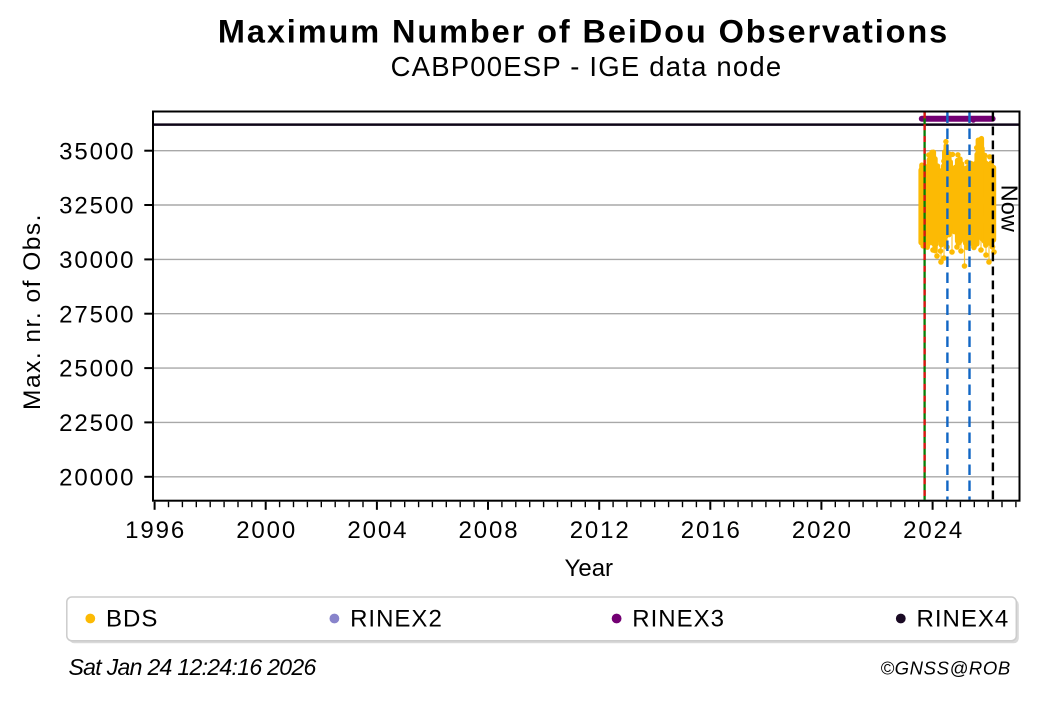 This screenshot has height=704, width=1040. Describe the element at coordinates (97, 369) in the screenshot. I see `svg-text: 25000` at that location.